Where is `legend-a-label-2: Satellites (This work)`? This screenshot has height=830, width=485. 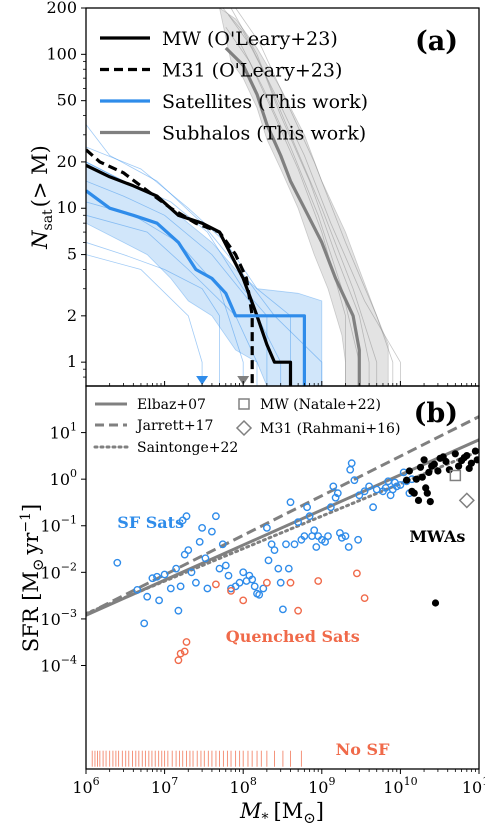
legend-a-label-2: Satellites (This work) is located at coordinates (265, 102).